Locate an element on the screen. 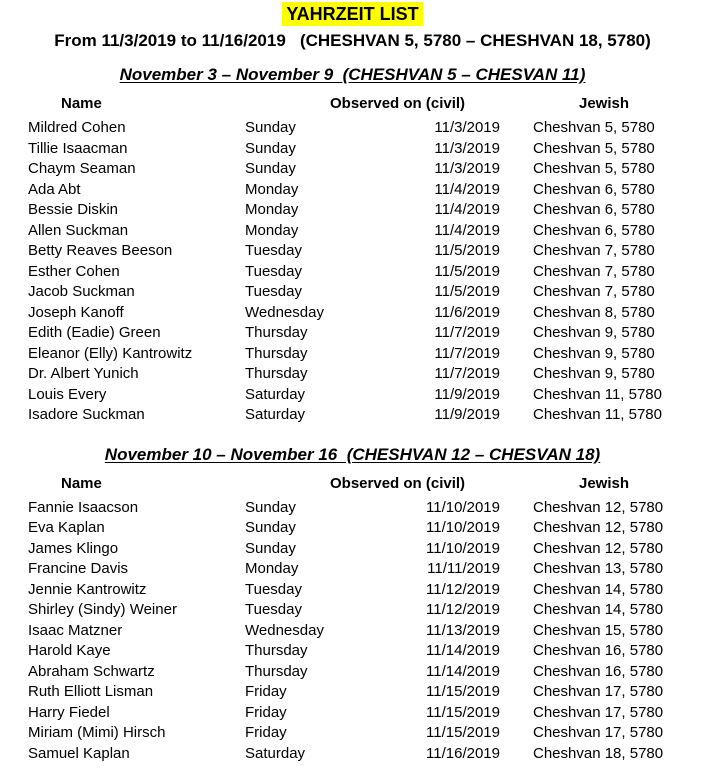 The width and height of the screenshot is (705, 772). civil-date-cell: 11/11/2019 is located at coordinates (463, 568).